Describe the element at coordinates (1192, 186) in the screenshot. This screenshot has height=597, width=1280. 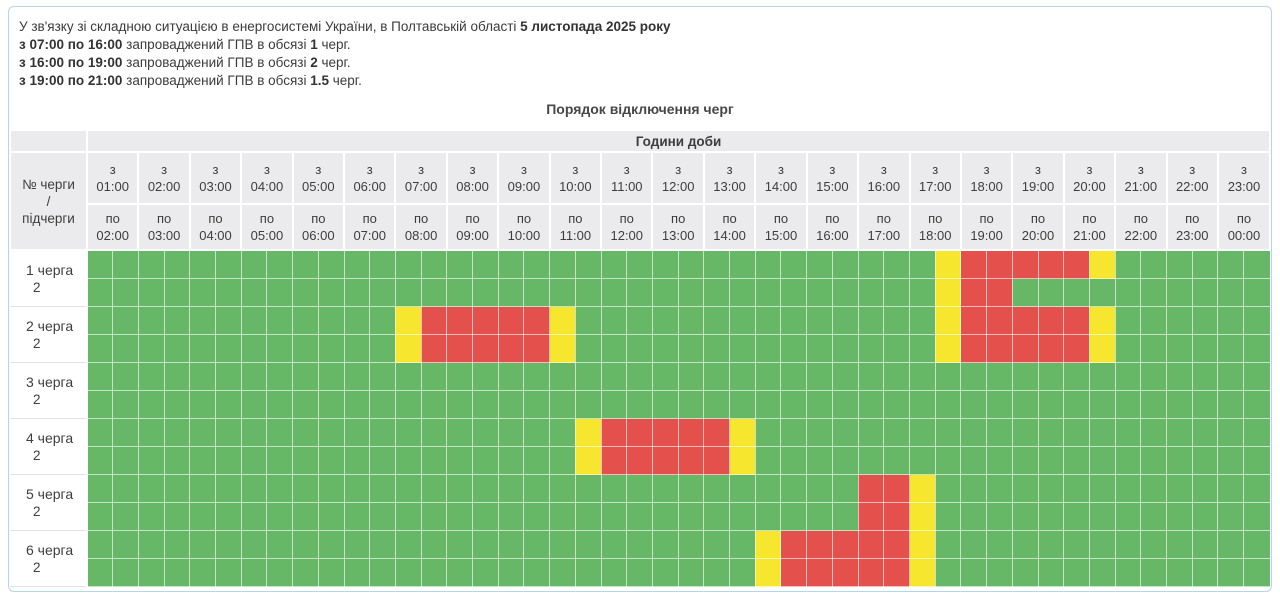
I see `hour-time: 22:00` at that location.